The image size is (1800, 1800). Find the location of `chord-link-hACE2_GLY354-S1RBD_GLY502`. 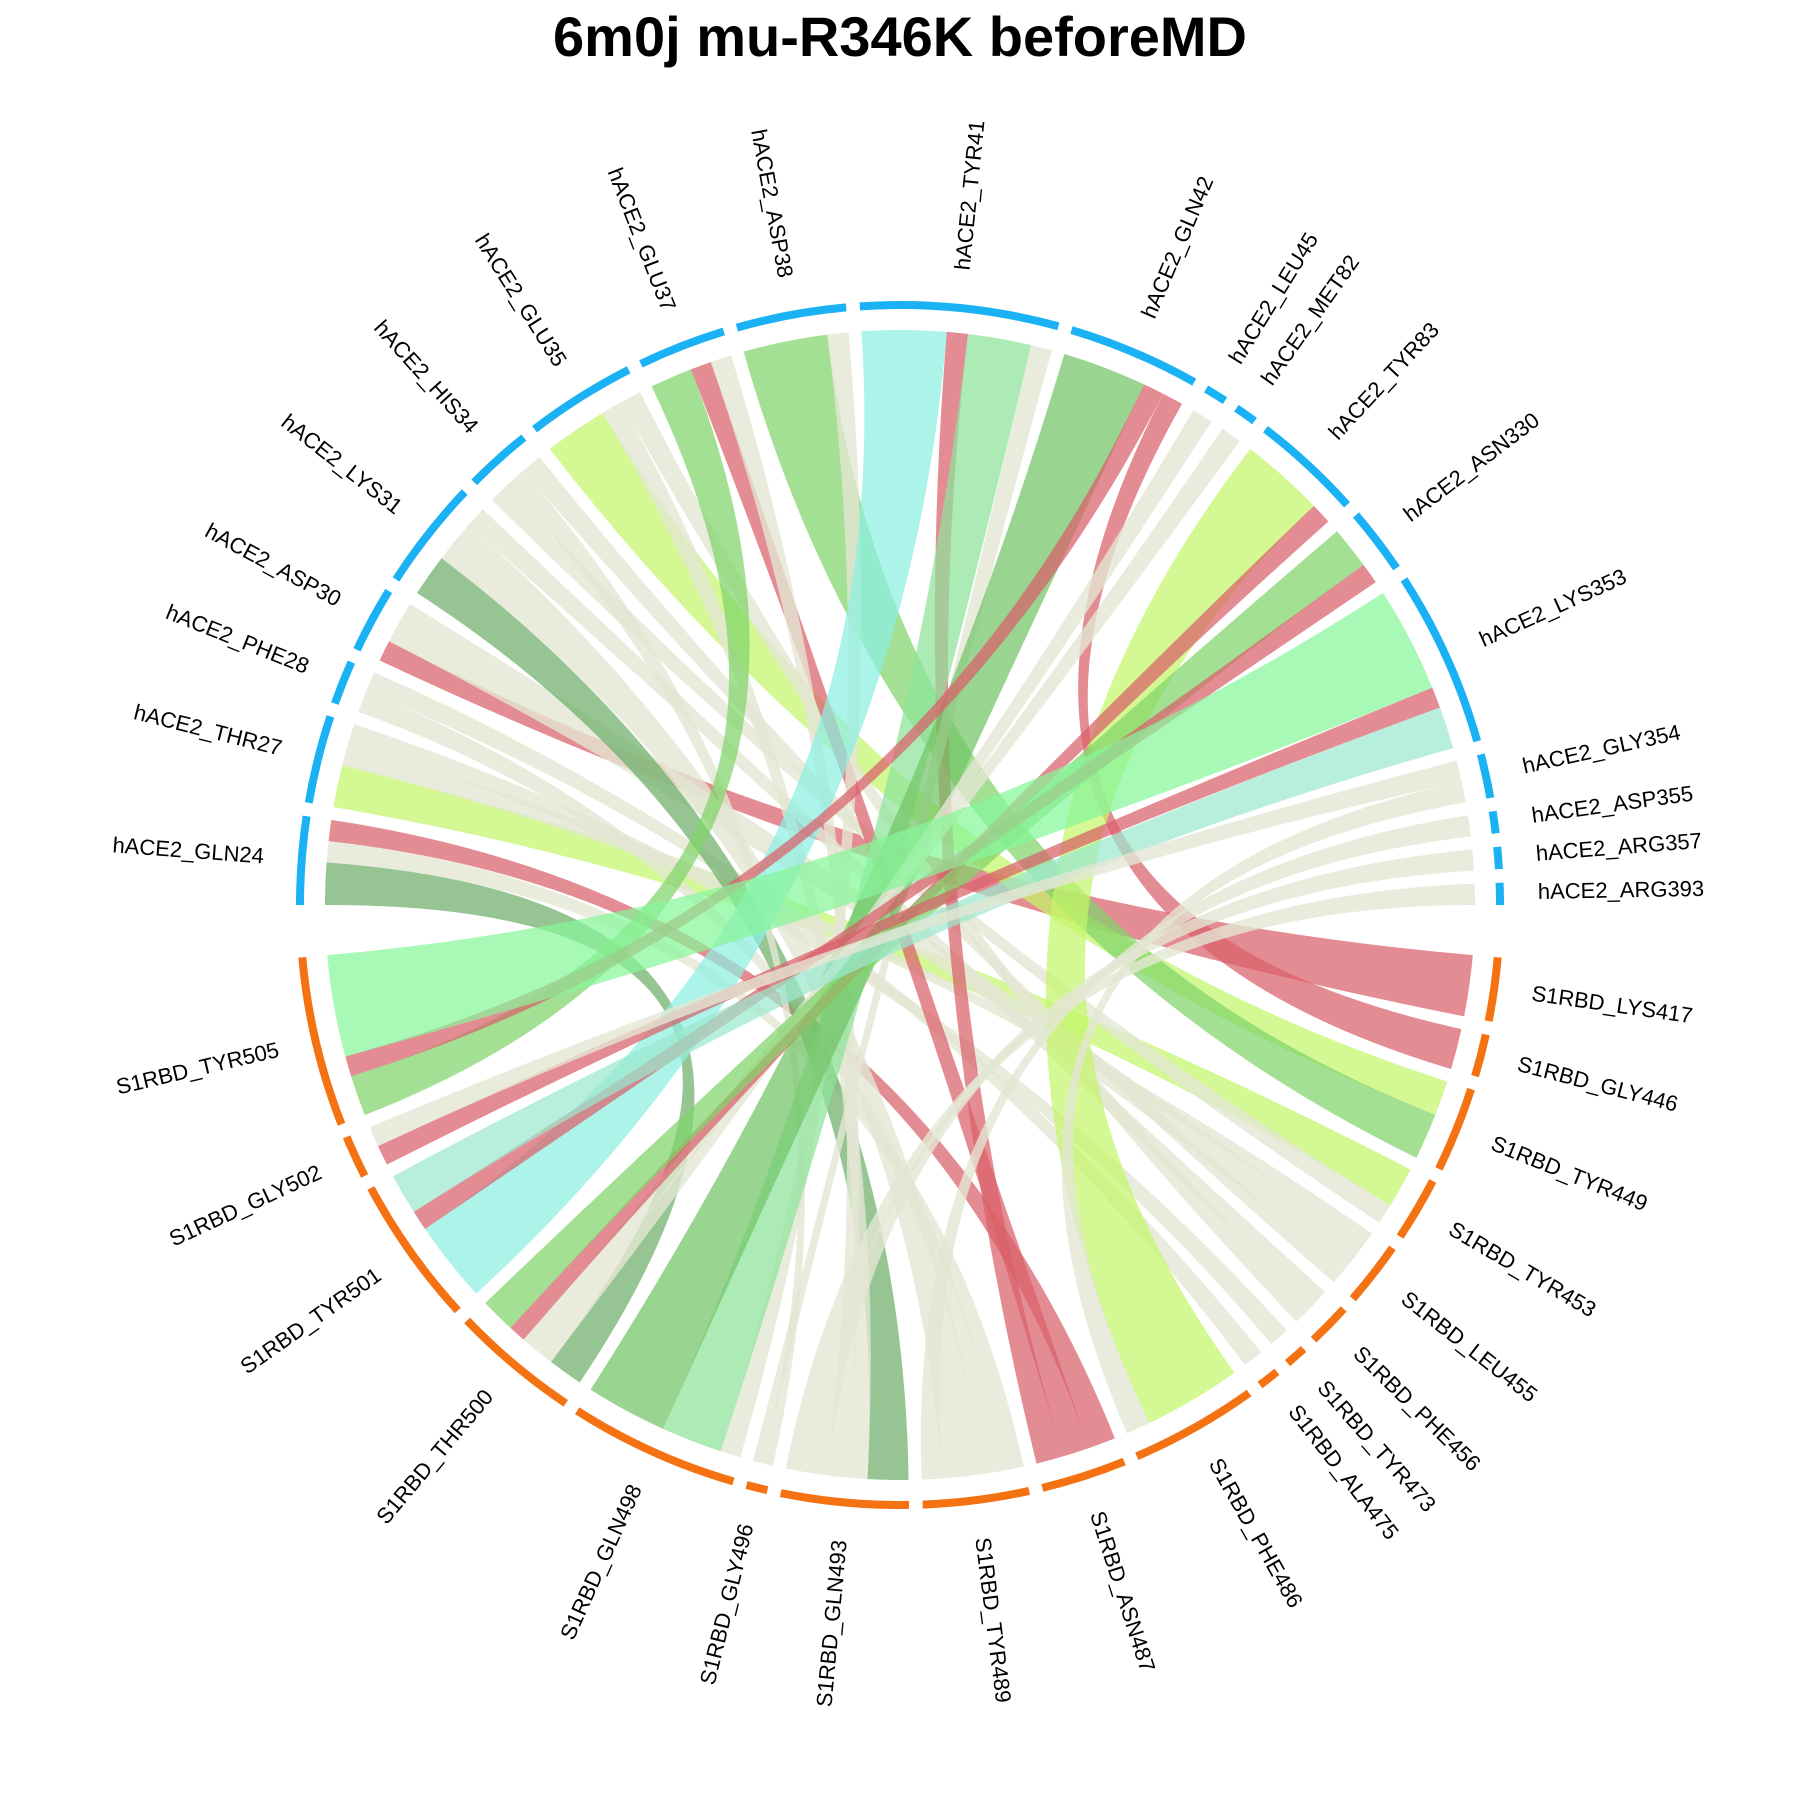

chord-link-hACE2_GLY354-S1RBD_GLY502 is located at coordinates (915, 953).